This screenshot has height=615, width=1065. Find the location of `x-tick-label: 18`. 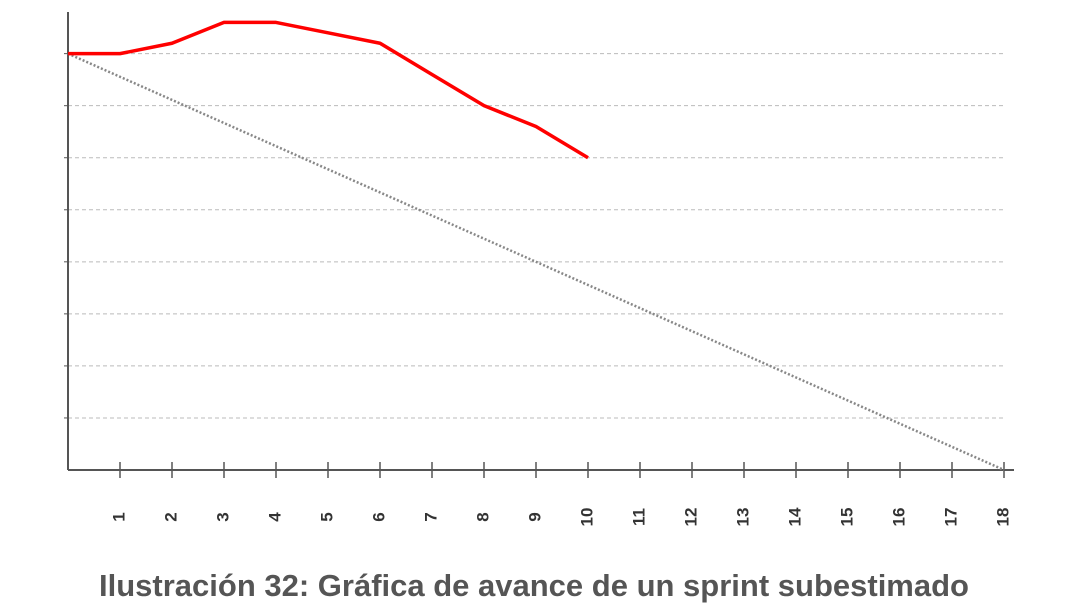

x-tick-label: 18 is located at coordinates (1002, 517).